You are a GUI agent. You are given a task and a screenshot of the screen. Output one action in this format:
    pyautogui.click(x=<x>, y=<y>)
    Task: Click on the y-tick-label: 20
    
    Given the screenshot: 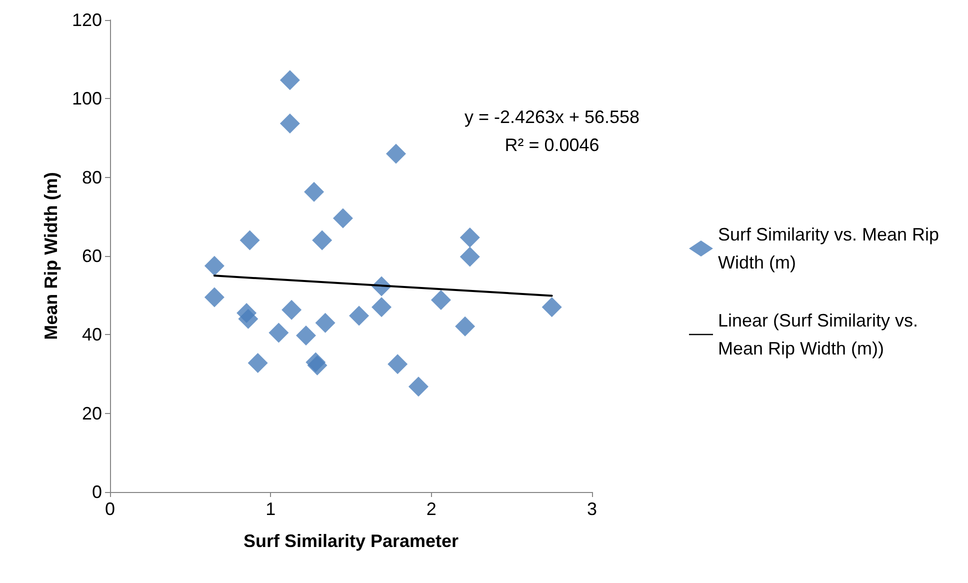 What is the action you would take?
    pyautogui.click(x=92, y=413)
    